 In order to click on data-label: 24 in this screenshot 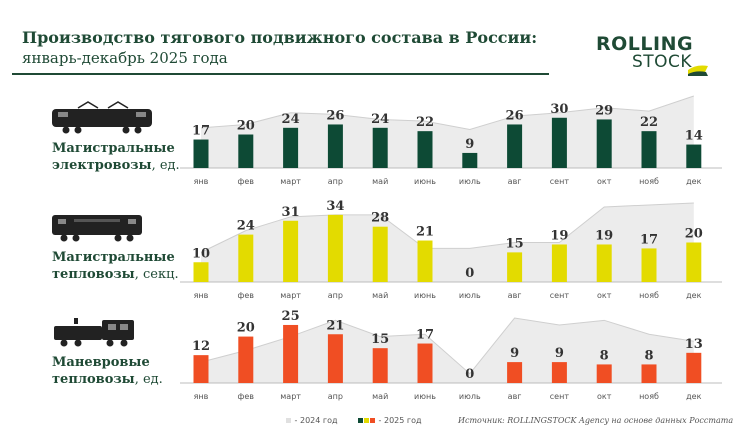, I will do `click(246, 226)`.